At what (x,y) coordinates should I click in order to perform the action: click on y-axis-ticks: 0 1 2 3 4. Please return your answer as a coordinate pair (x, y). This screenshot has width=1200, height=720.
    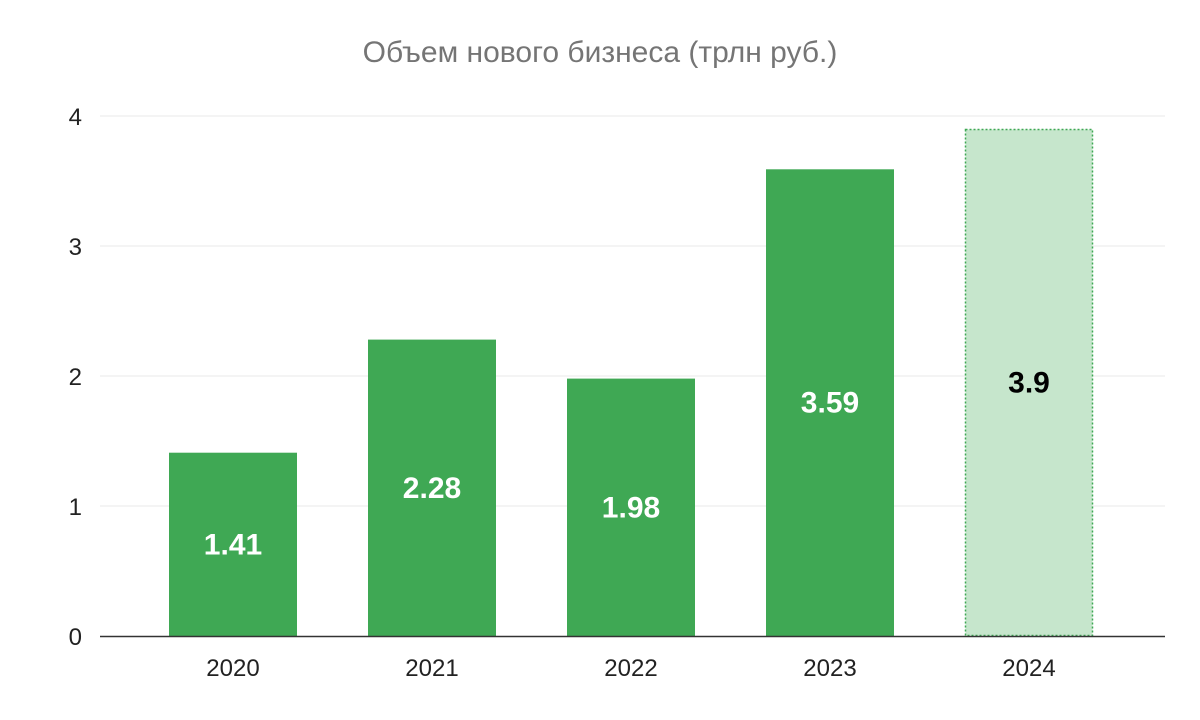
    Looking at the image, I should click on (75, 377).